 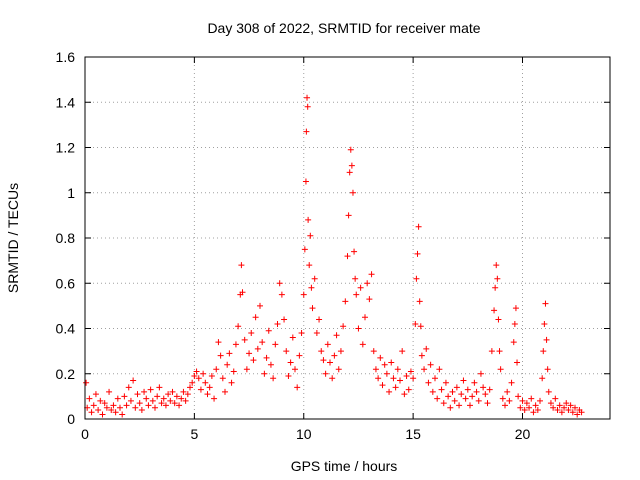 What do you see at coordinates (66, 283) in the screenshot?
I see `y-tick-label: 0.6` at bounding box center [66, 283].